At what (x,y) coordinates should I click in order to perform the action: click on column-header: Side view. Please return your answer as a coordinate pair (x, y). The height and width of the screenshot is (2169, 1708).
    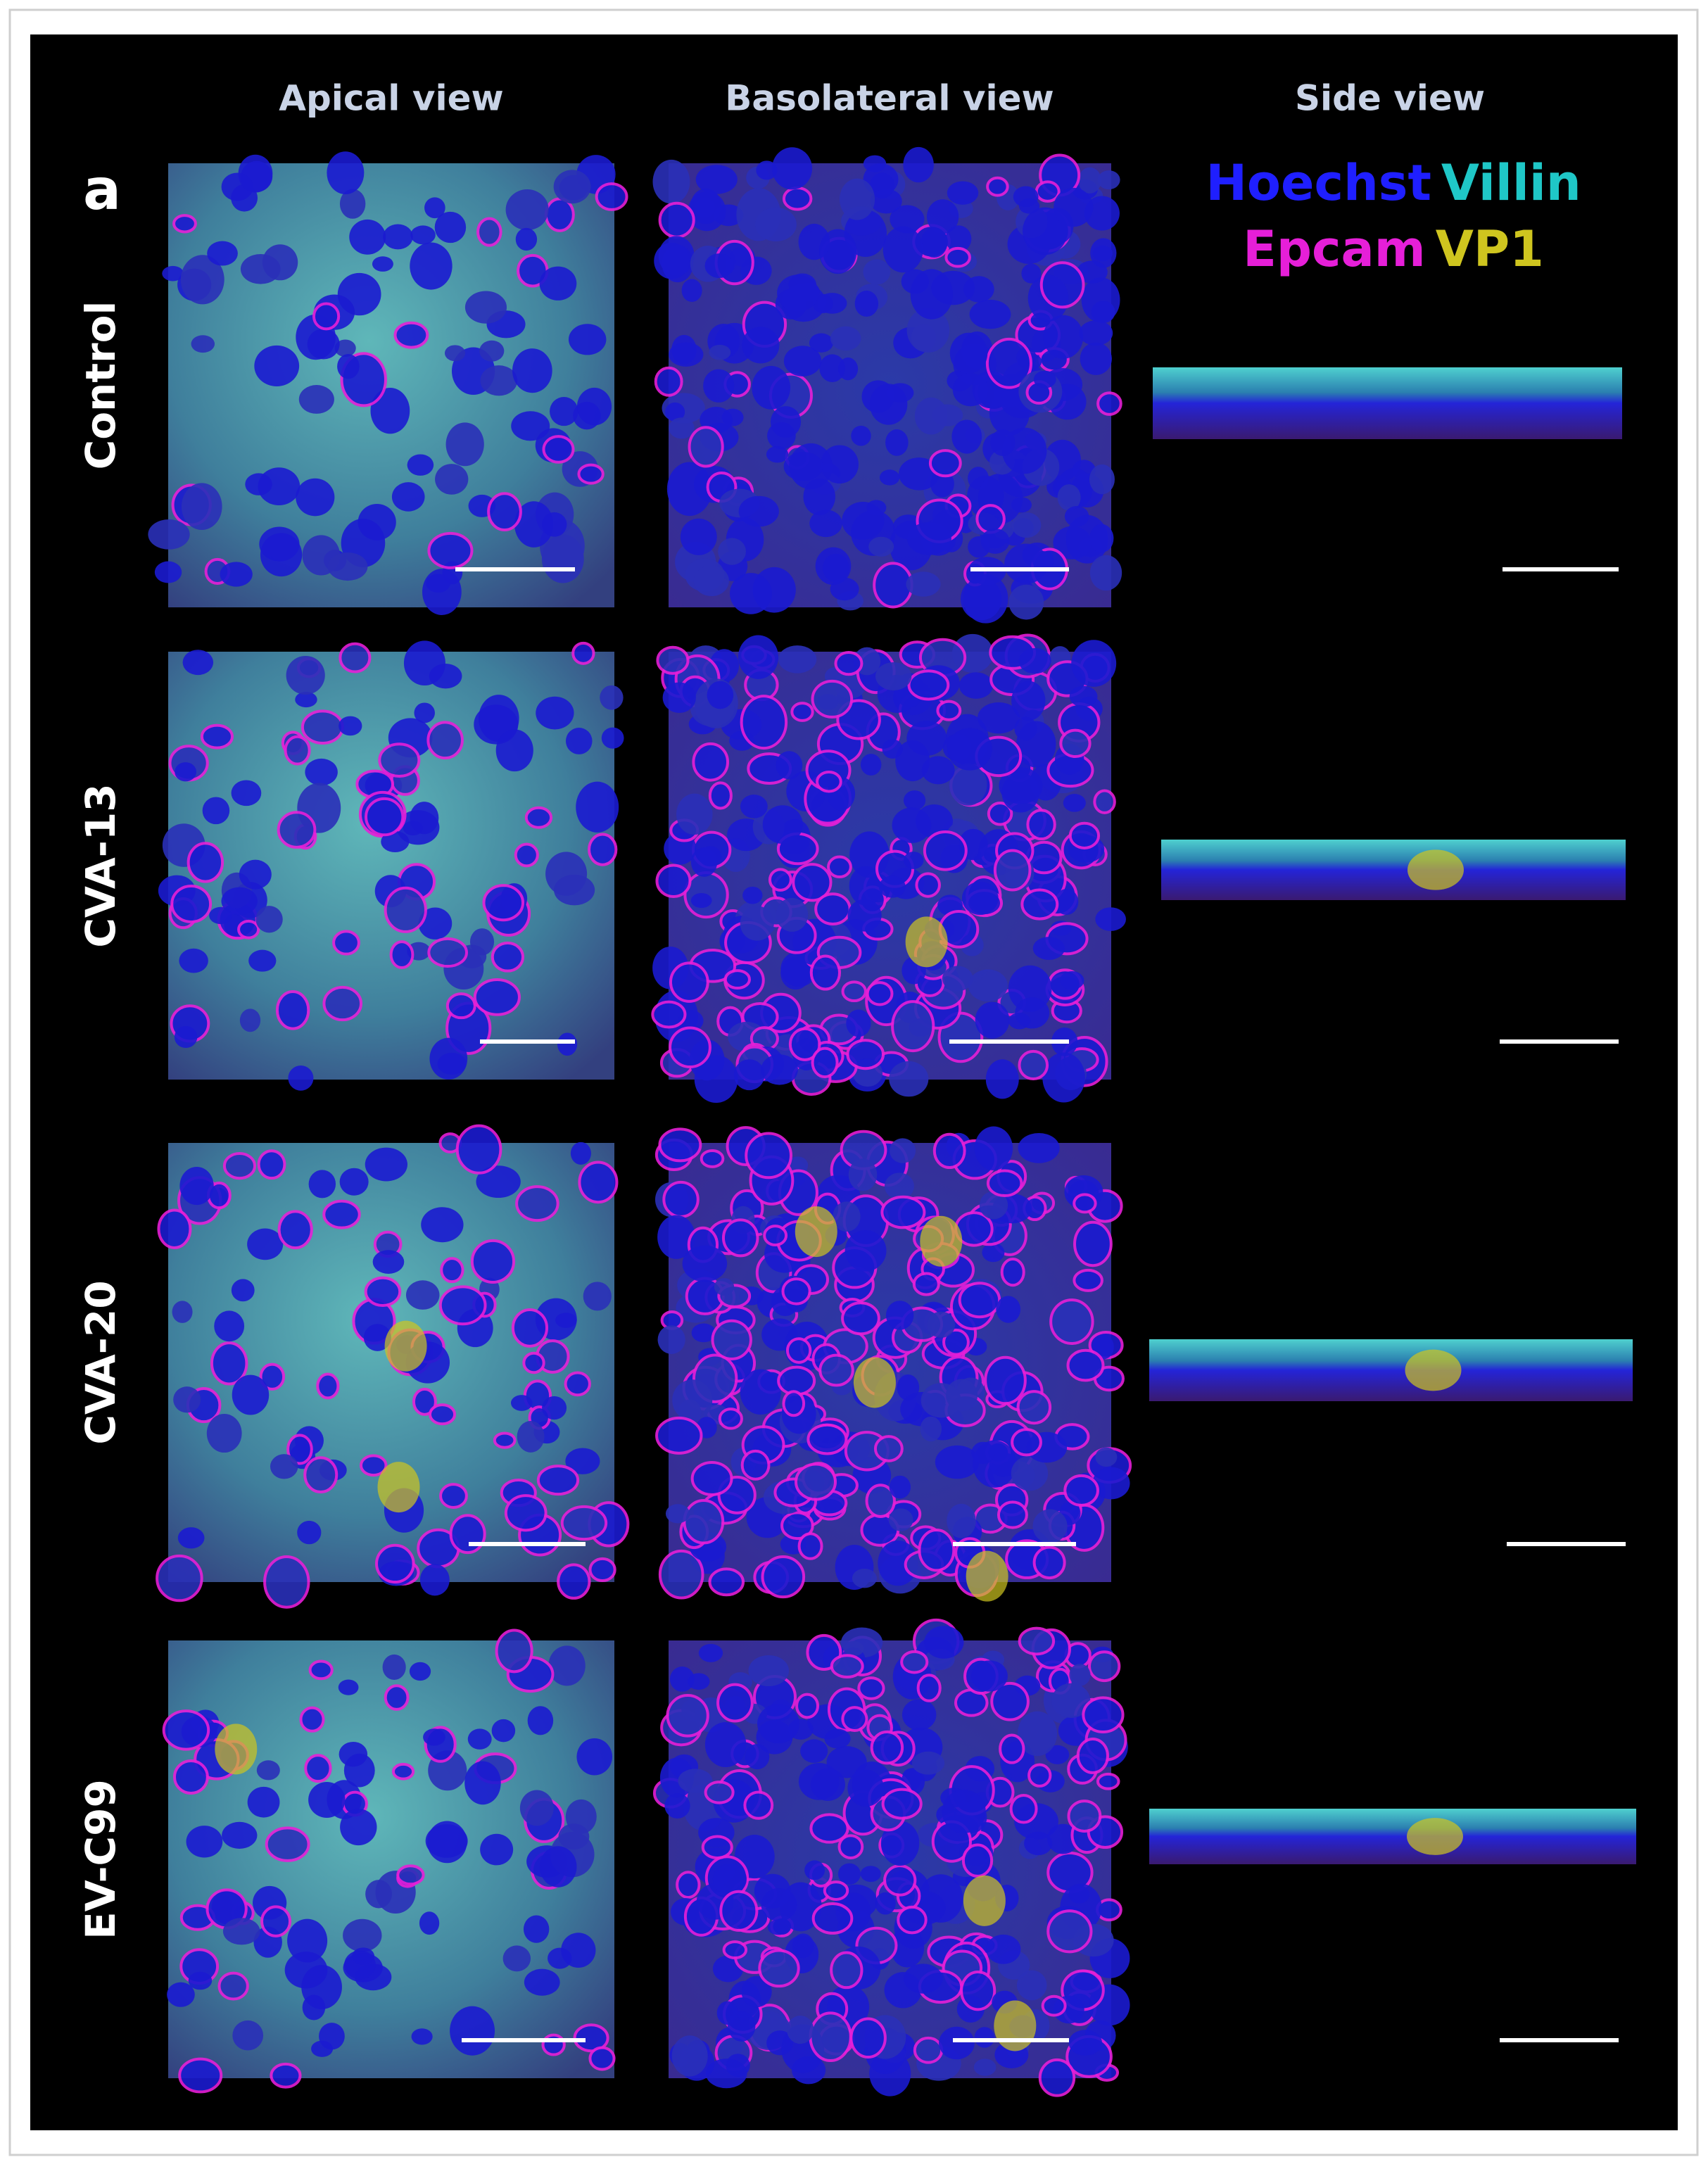
    Looking at the image, I should click on (1390, 99).